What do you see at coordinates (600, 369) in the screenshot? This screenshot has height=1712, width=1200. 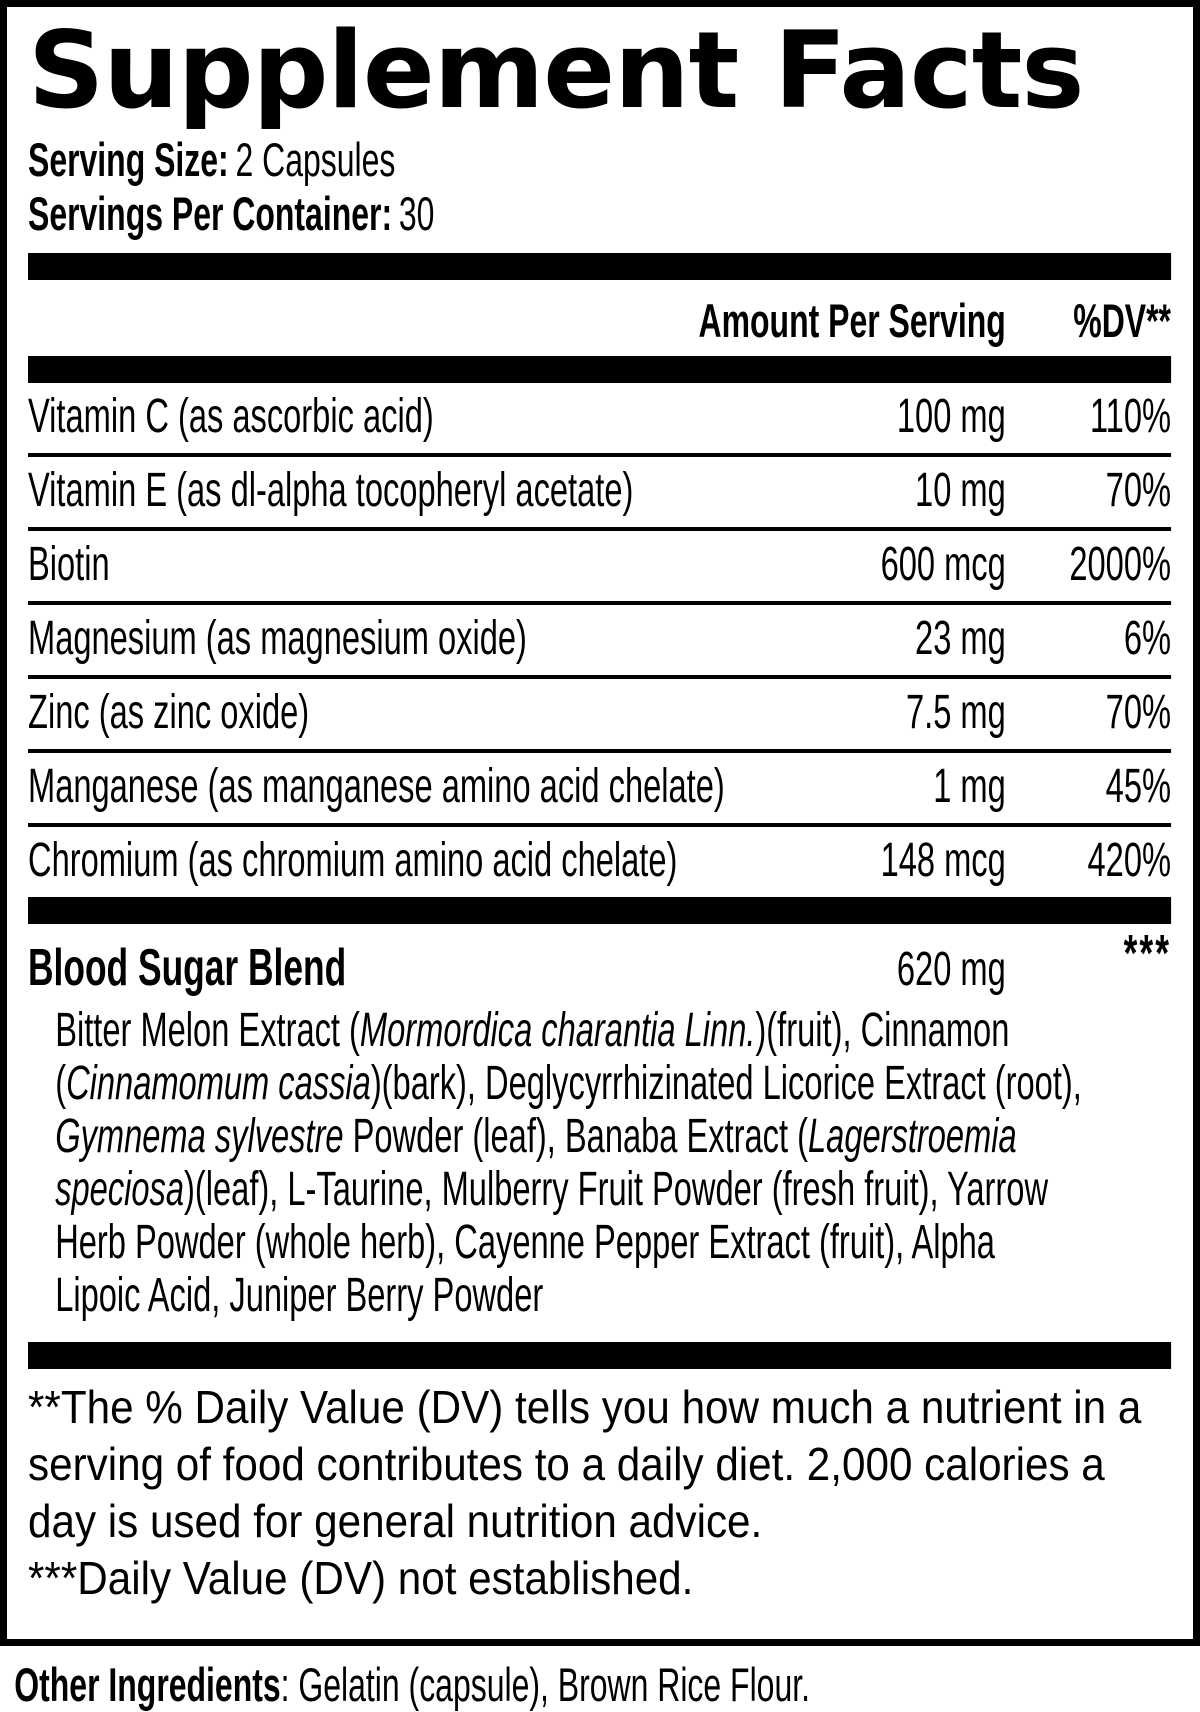 I see `divider-bar-header` at bounding box center [600, 369].